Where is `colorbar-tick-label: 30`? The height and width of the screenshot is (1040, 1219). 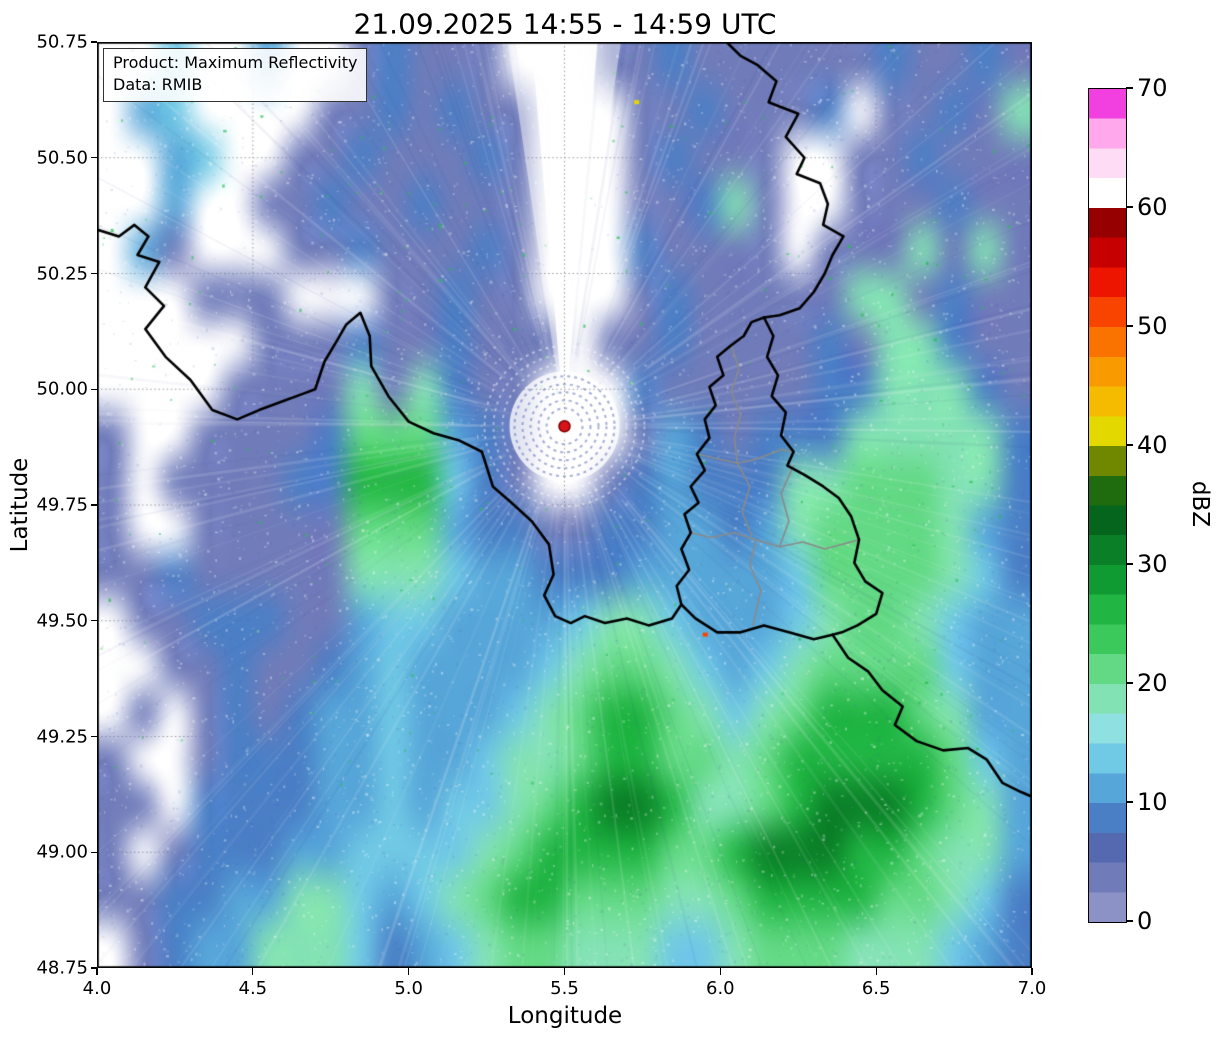 colorbar-tick-label: 30 is located at coordinates (1152, 564).